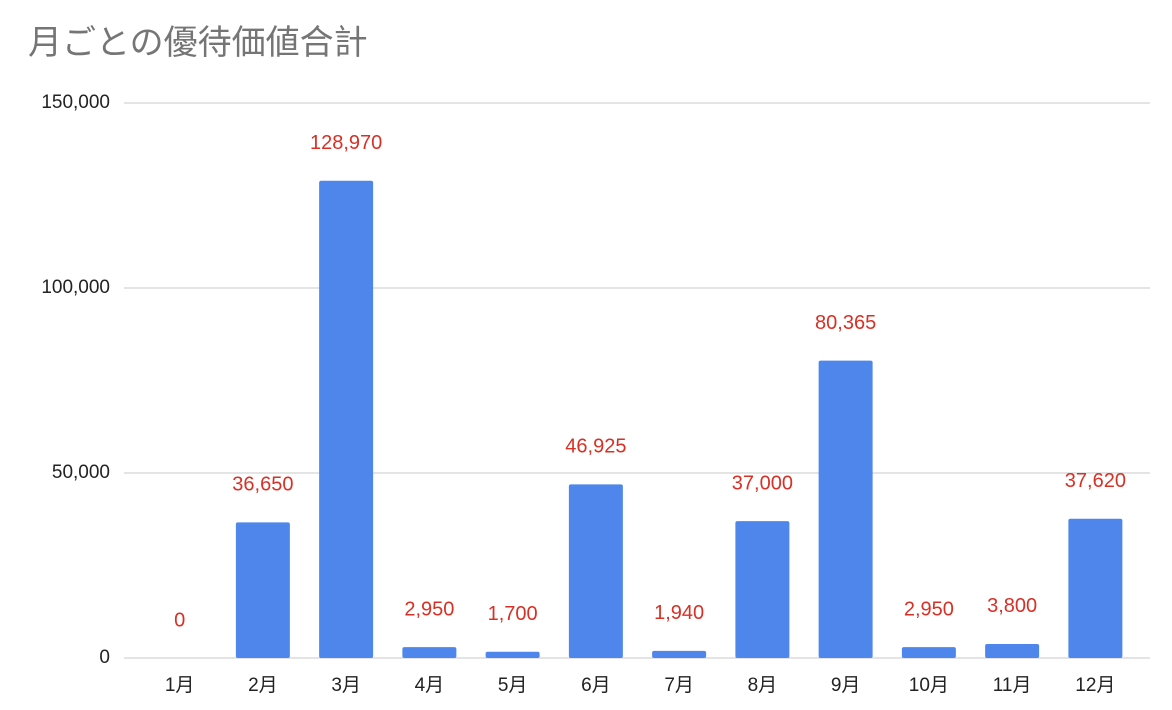 The height and width of the screenshot is (710, 1172). Describe the element at coordinates (679, 685) in the screenshot. I see `x-tick-label: 7月` at that location.